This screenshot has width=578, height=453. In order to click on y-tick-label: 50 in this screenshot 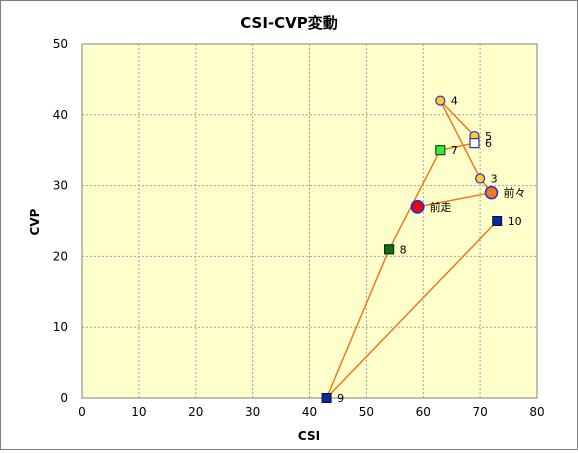, I will do `click(60, 44)`.